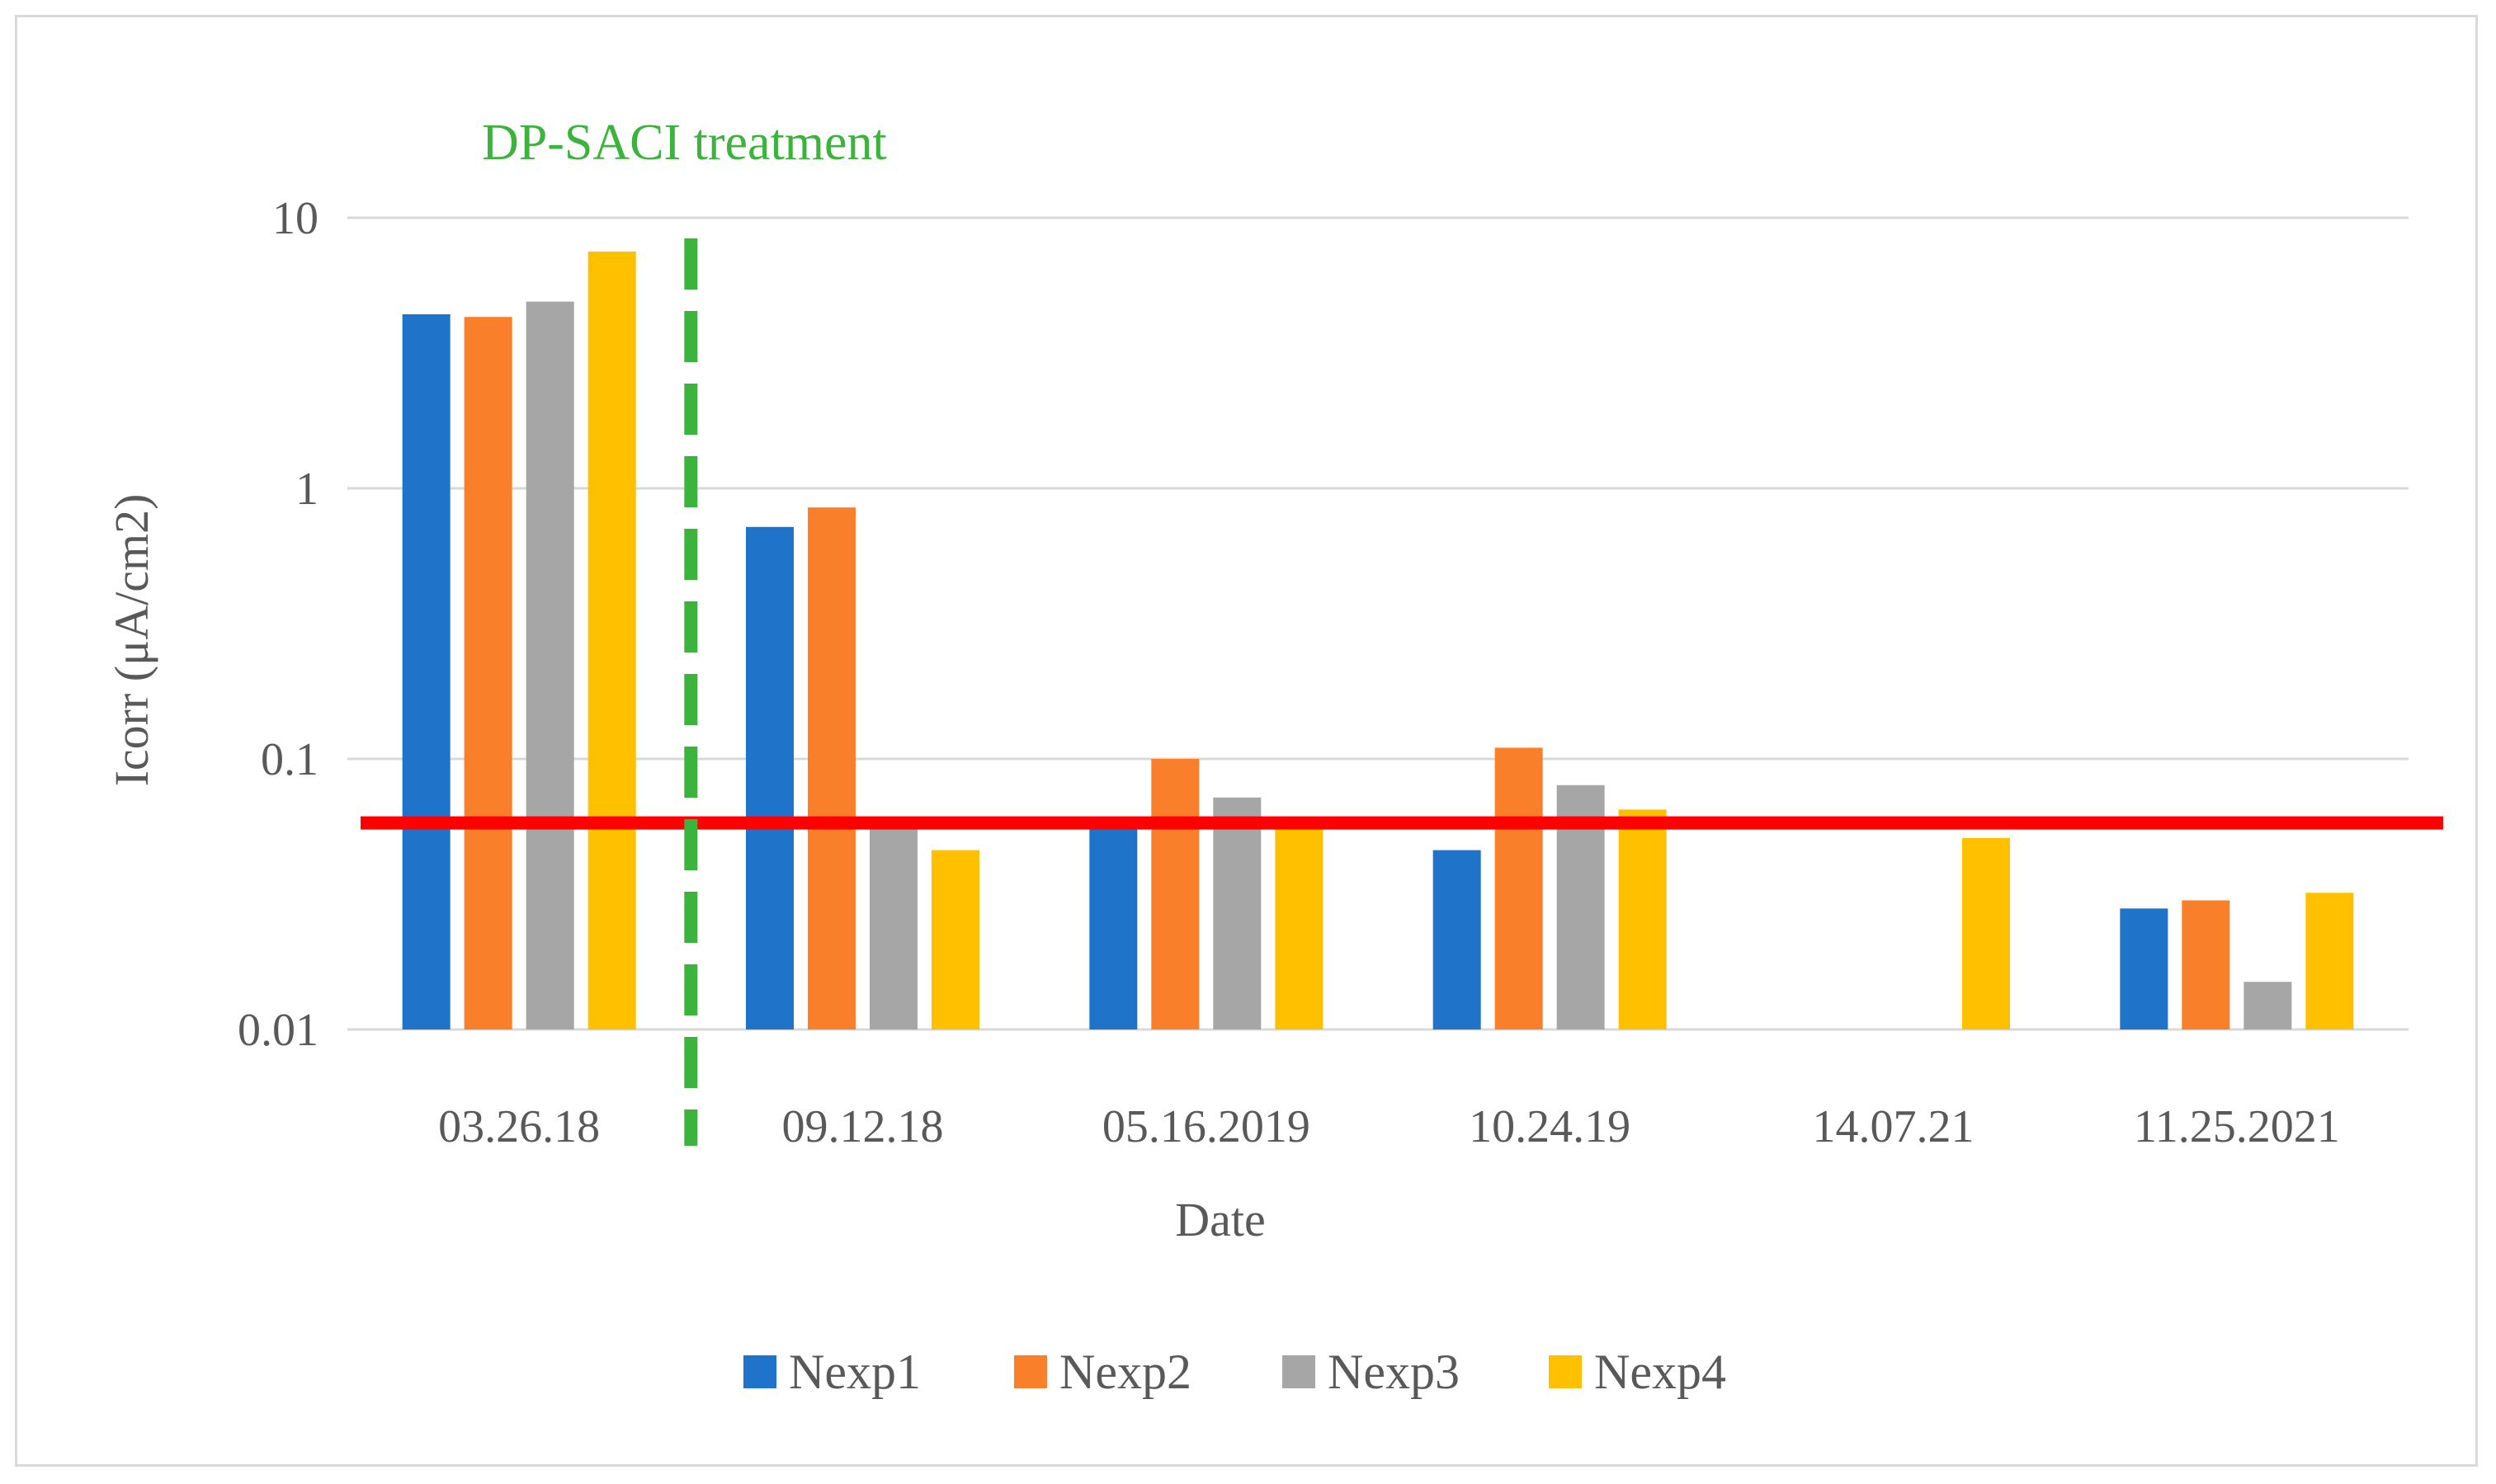 The image size is (2496, 1484). Describe the element at coordinates (1125, 1372) in the screenshot. I see `legend-label-nexp2: Nexp2` at that location.